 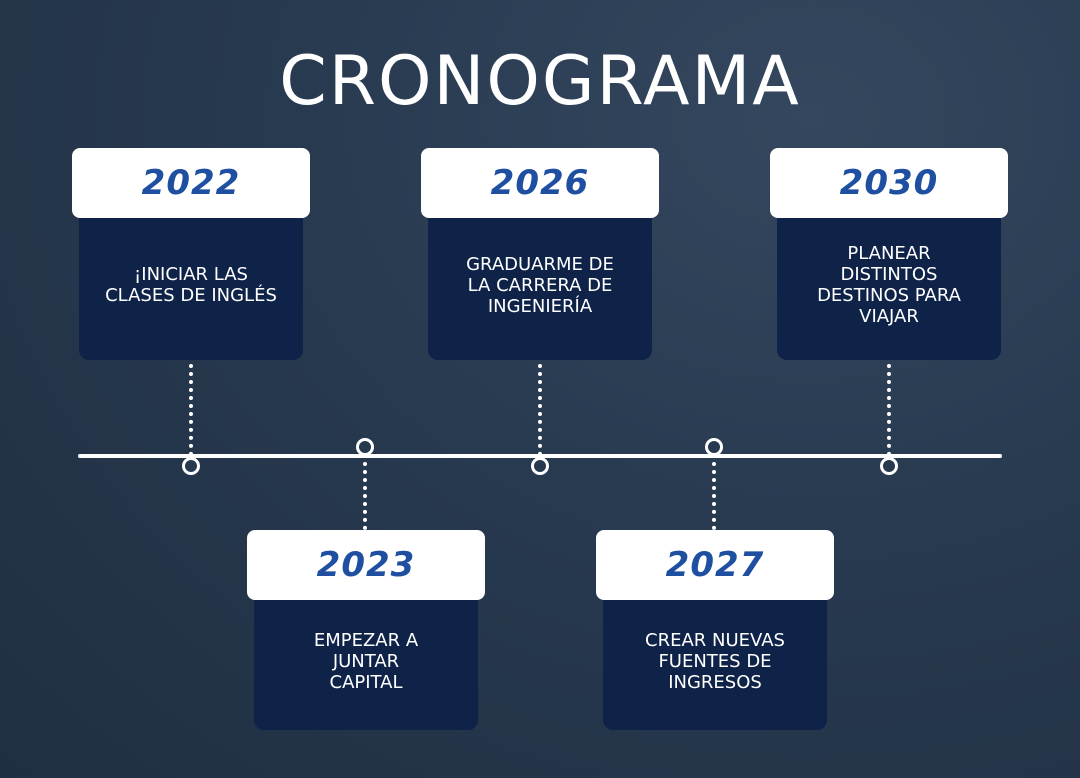 I want to click on milestone-description: GRADUARME DE LA CARRERA DE INGENIERÍA, so click(x=540, y=285).